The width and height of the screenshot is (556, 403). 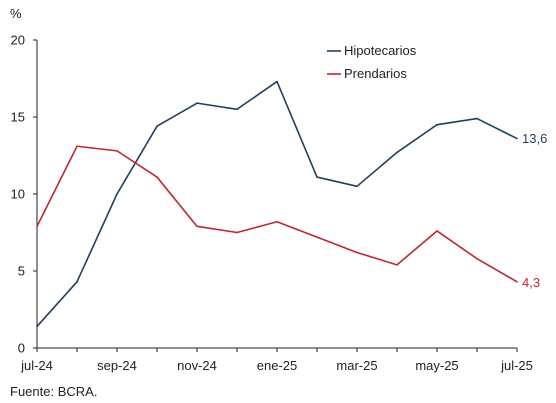 What do you see at coordinates (436, 365) in the screenshot?
I see `x-tick-label: may-25` at bounding box center [436, 365].